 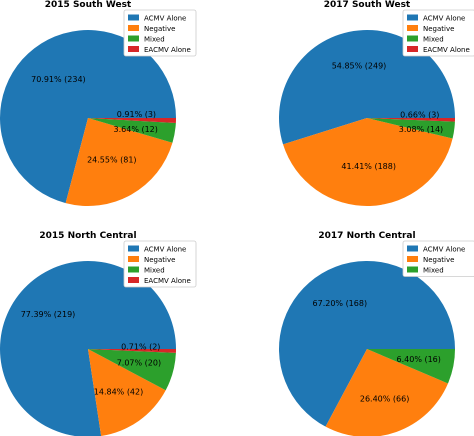 What do you see at coordinates (421, 129) in the screenshot?
I see `pie-slice-label: 3.08% (14)` at bounding box center [421, 129].